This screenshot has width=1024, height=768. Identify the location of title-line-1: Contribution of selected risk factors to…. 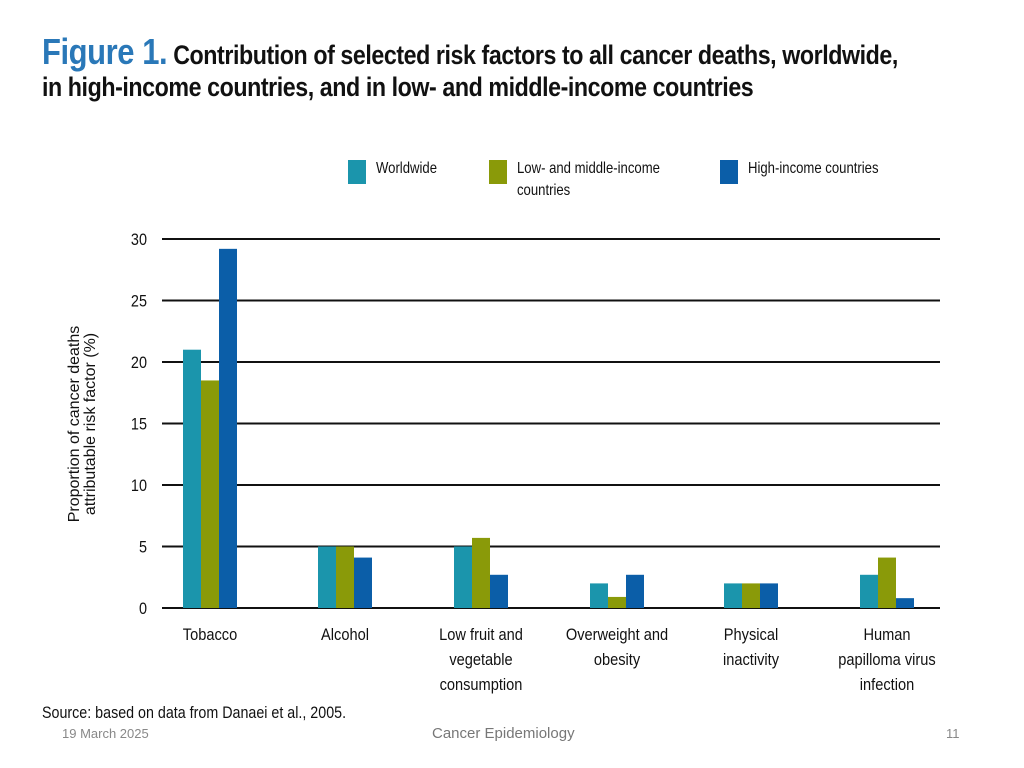
(535, 55).